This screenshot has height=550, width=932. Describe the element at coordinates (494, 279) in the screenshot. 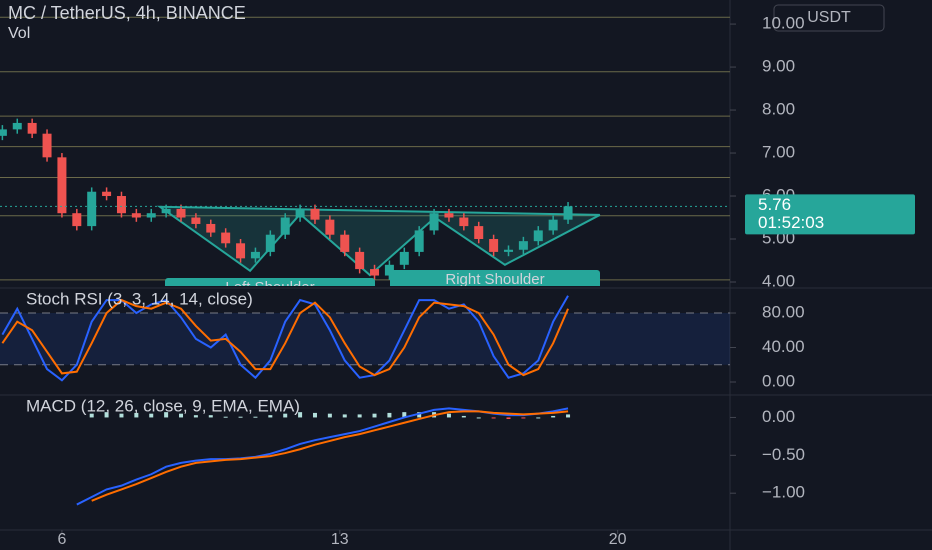

I see `annotation-label: Right Shoulder` at that location.